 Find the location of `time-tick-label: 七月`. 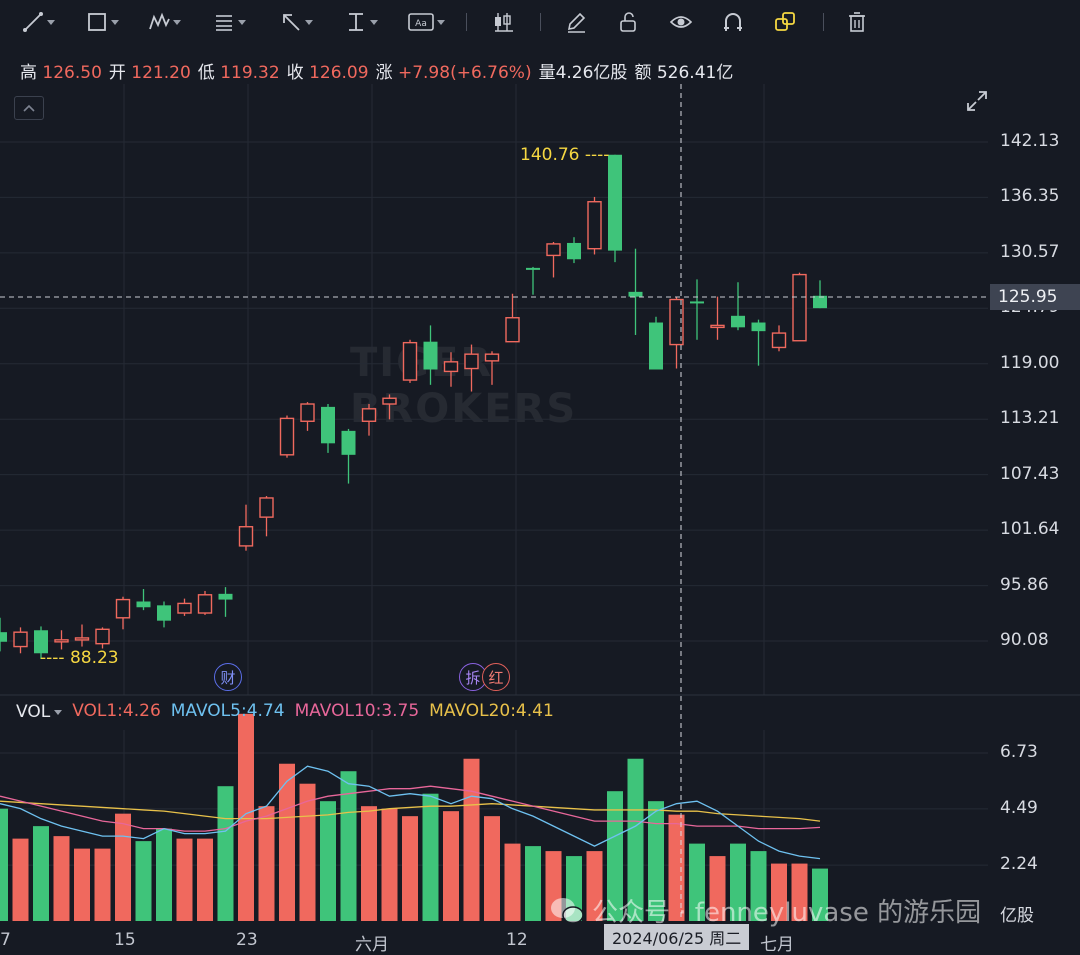

time-tick-label: 七月 is located at coordinates (777, 945).